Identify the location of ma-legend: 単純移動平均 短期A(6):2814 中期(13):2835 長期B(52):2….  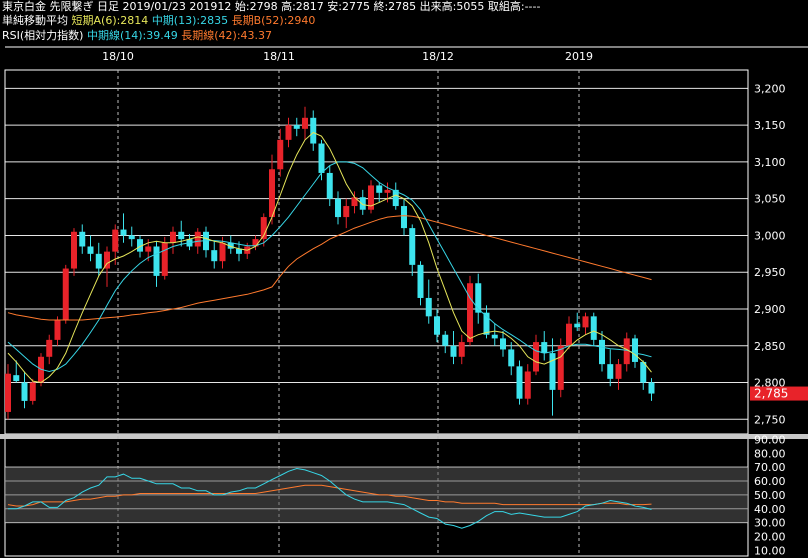
(158, 21).